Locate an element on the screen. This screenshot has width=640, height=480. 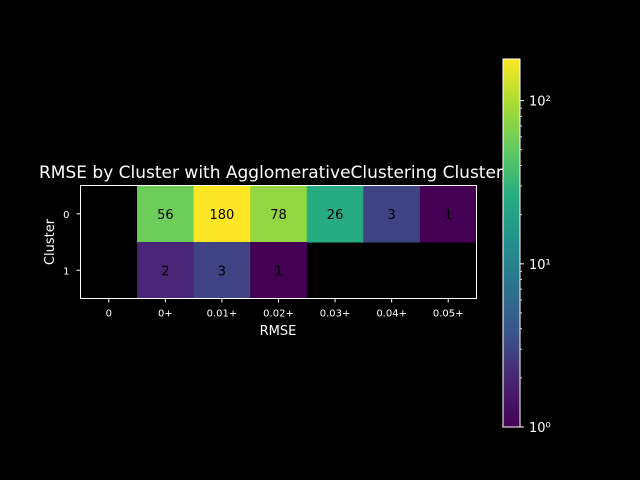
heatmap-cell-labels: 56 180 78 26 3 1 2 3 1 is located at coordinates (304, 244).